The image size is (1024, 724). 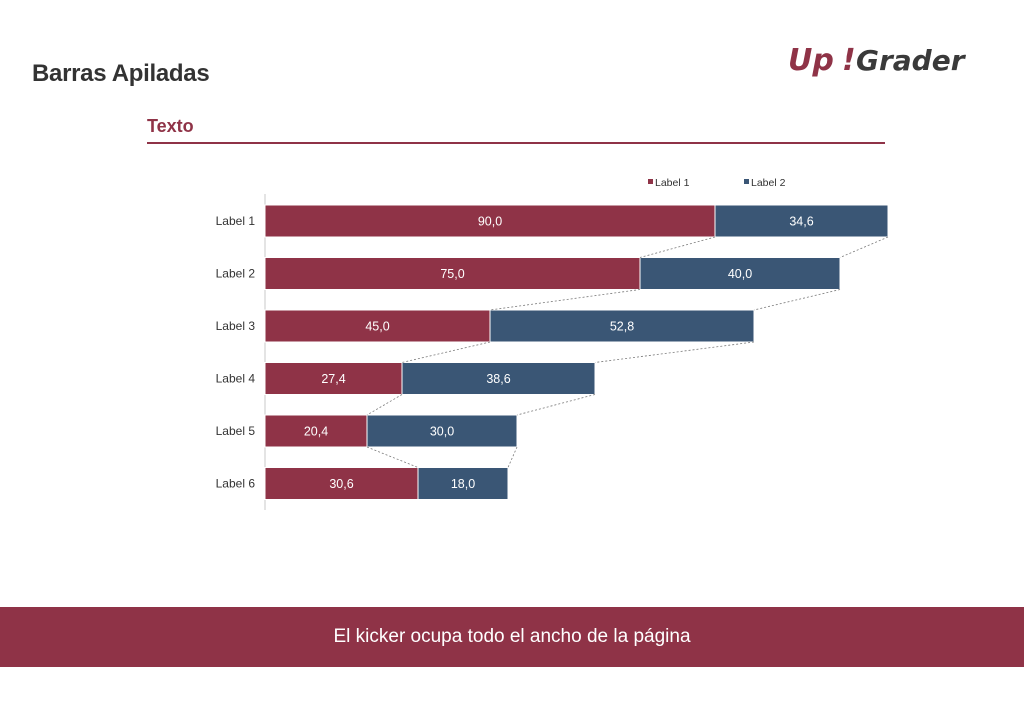 I want to click on data-label: 27,4, so click(x=333, y=379).